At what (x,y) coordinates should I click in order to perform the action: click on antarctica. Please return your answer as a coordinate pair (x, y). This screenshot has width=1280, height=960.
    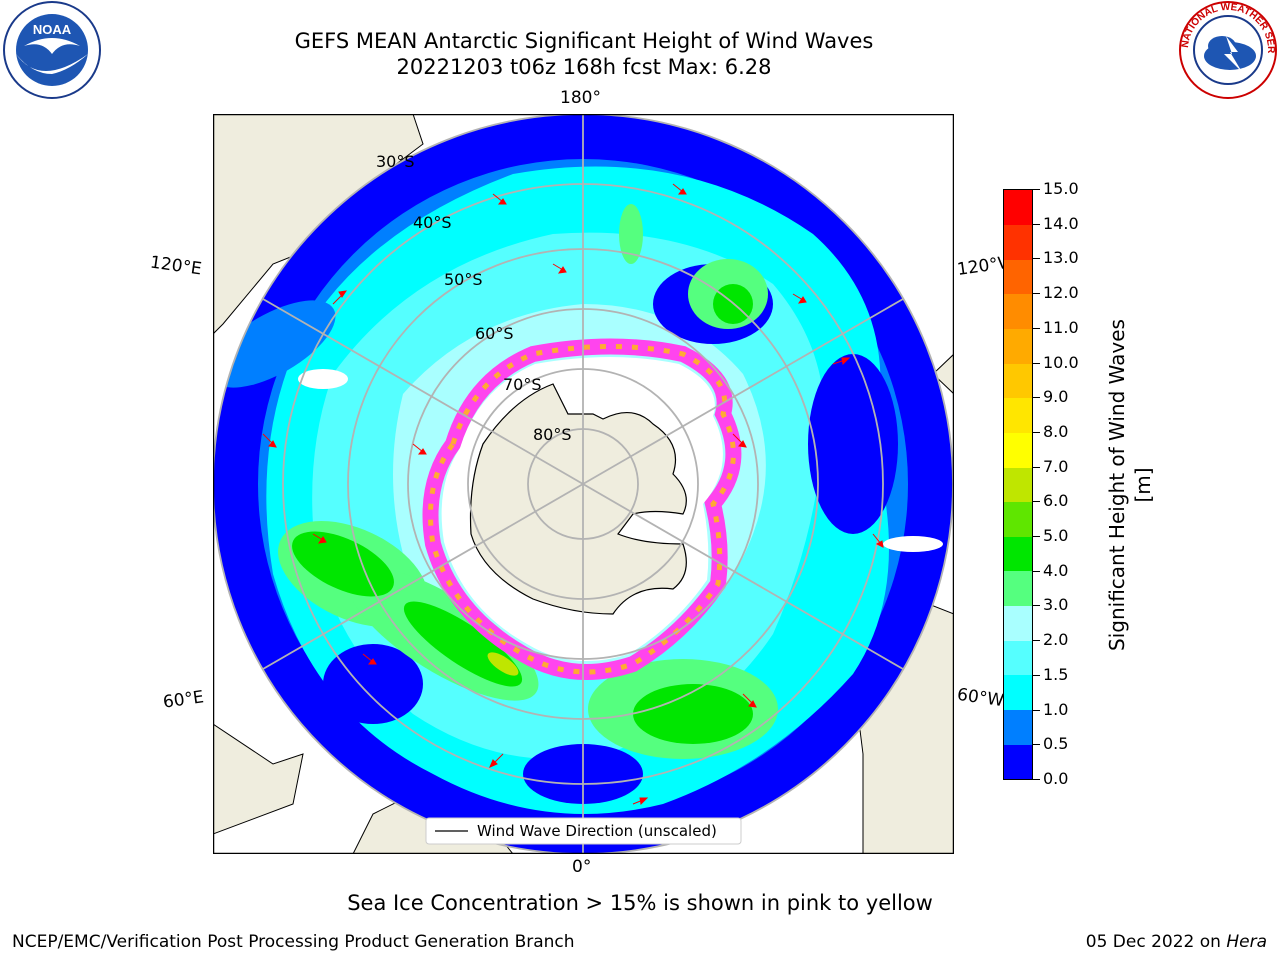
    Looking at the image, I should click on (578, 499).